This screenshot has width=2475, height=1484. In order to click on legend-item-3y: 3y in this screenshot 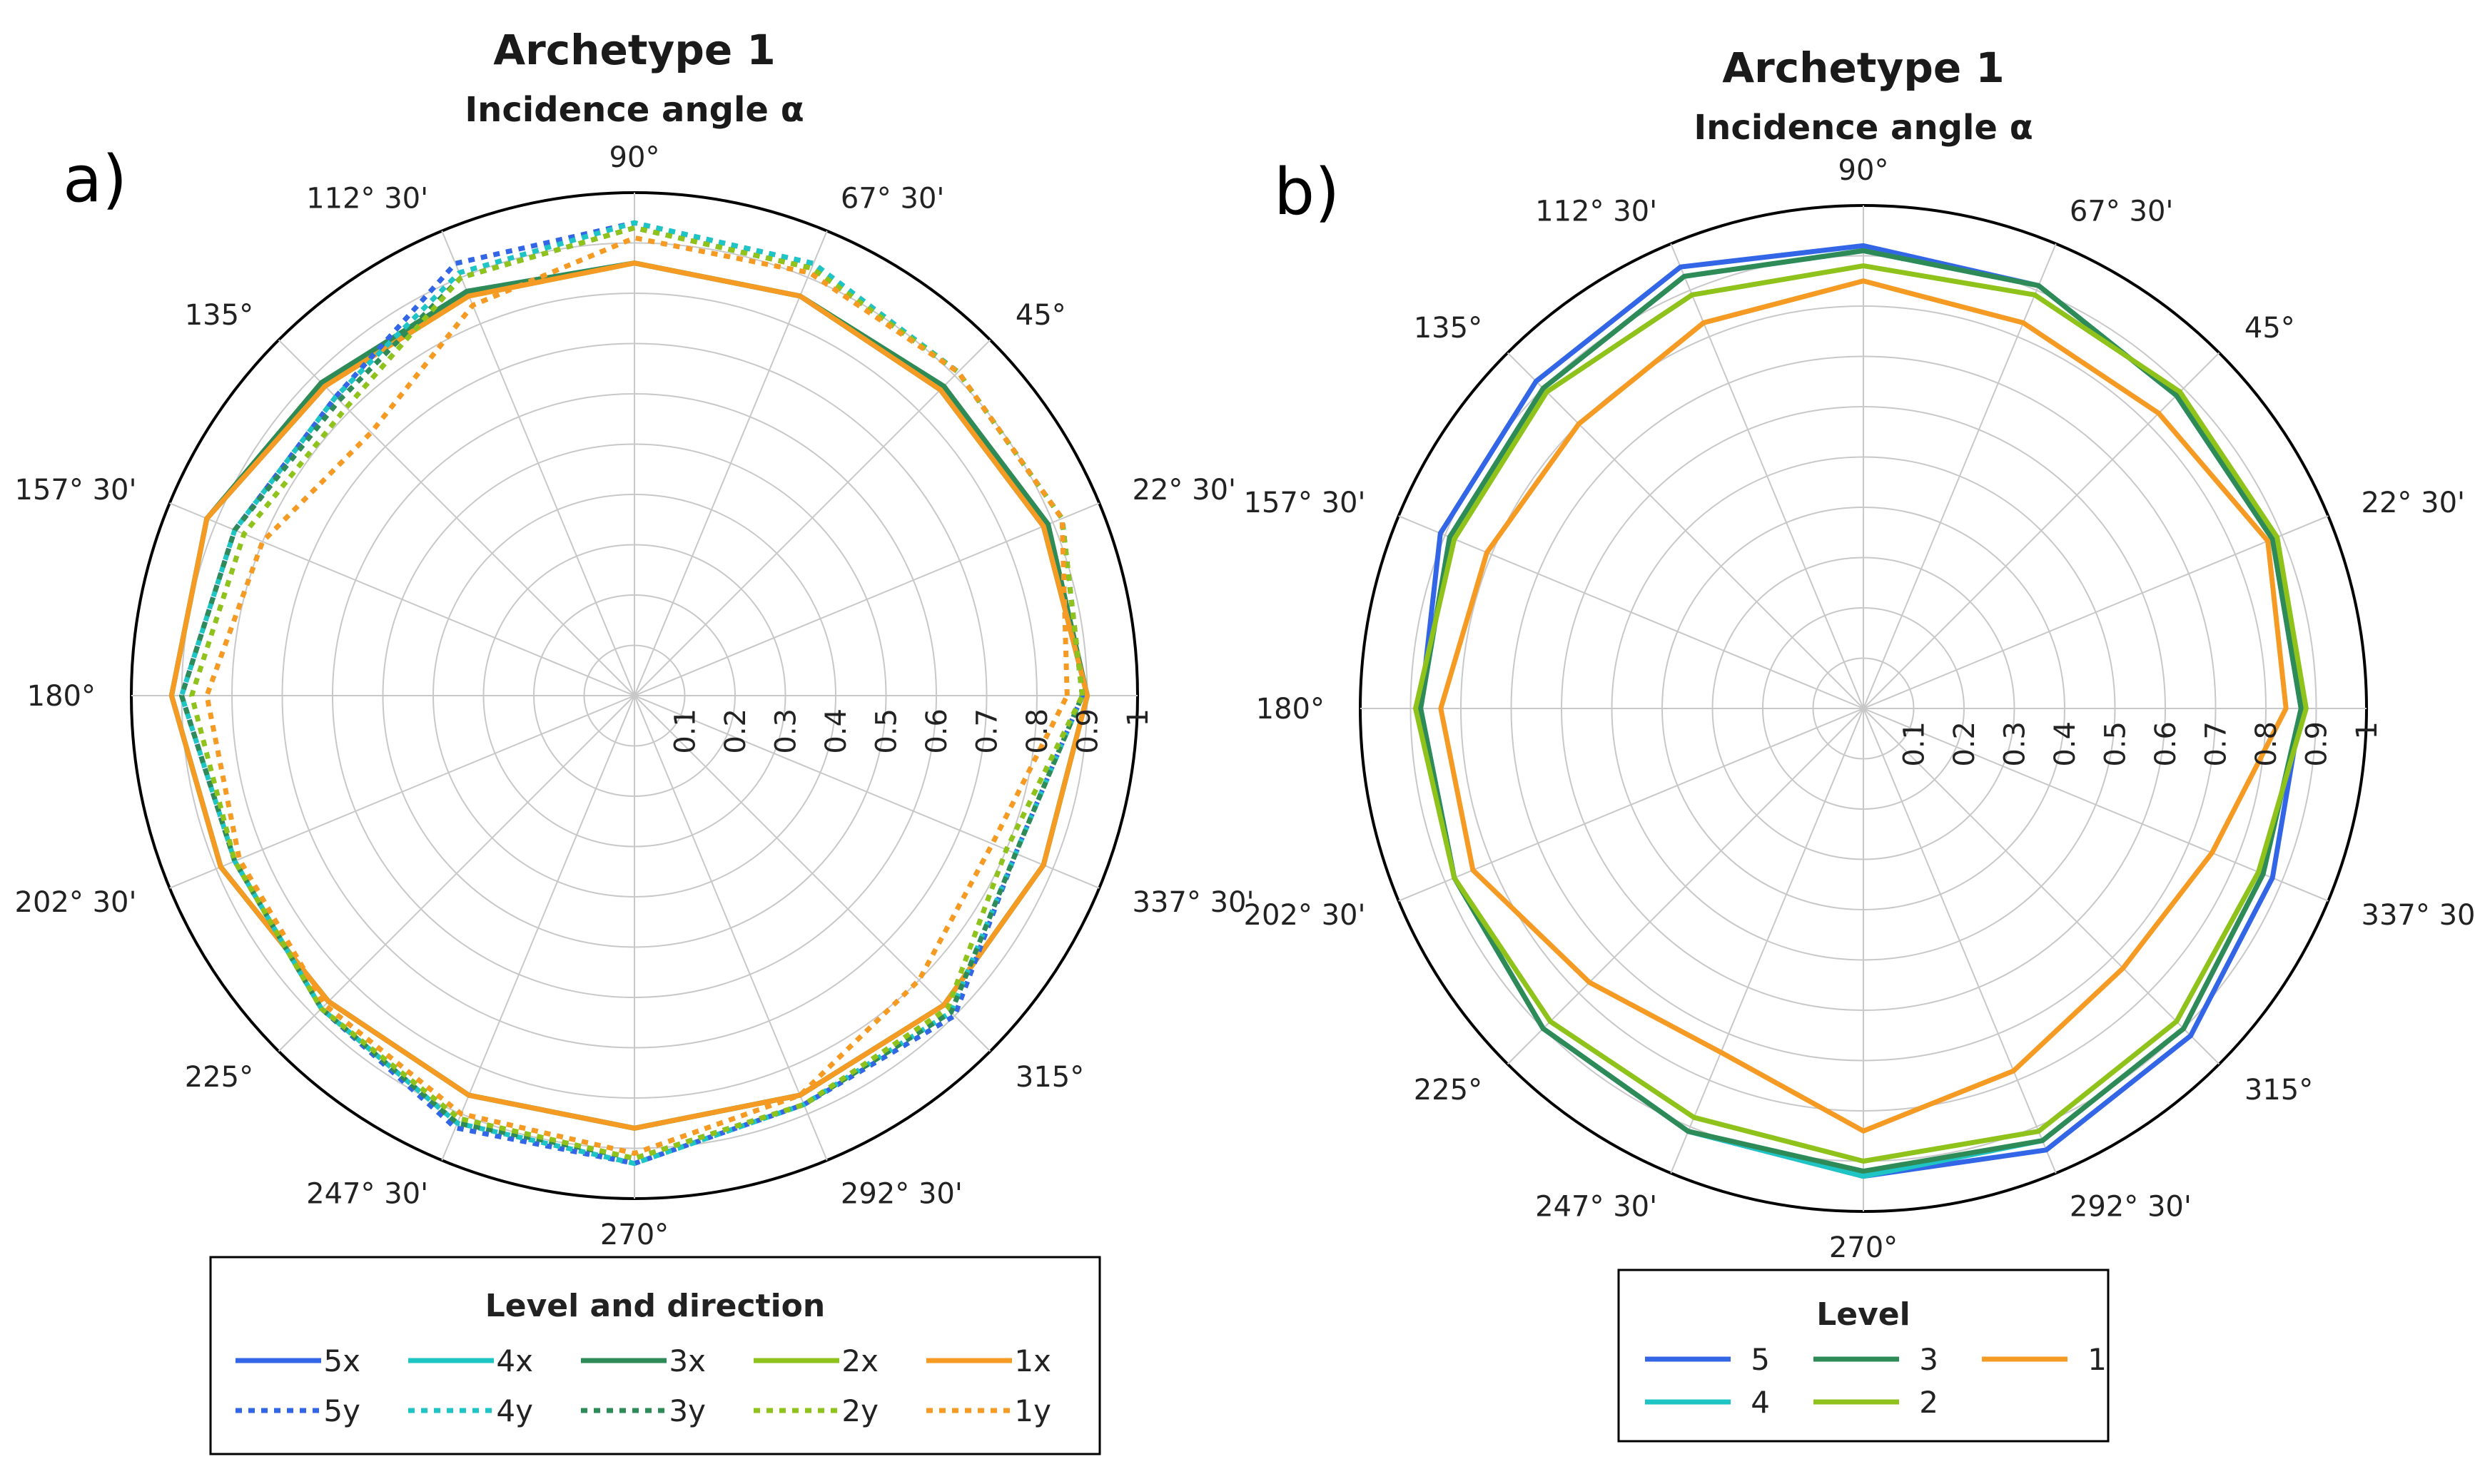, I will do `click(643, 1410)`.